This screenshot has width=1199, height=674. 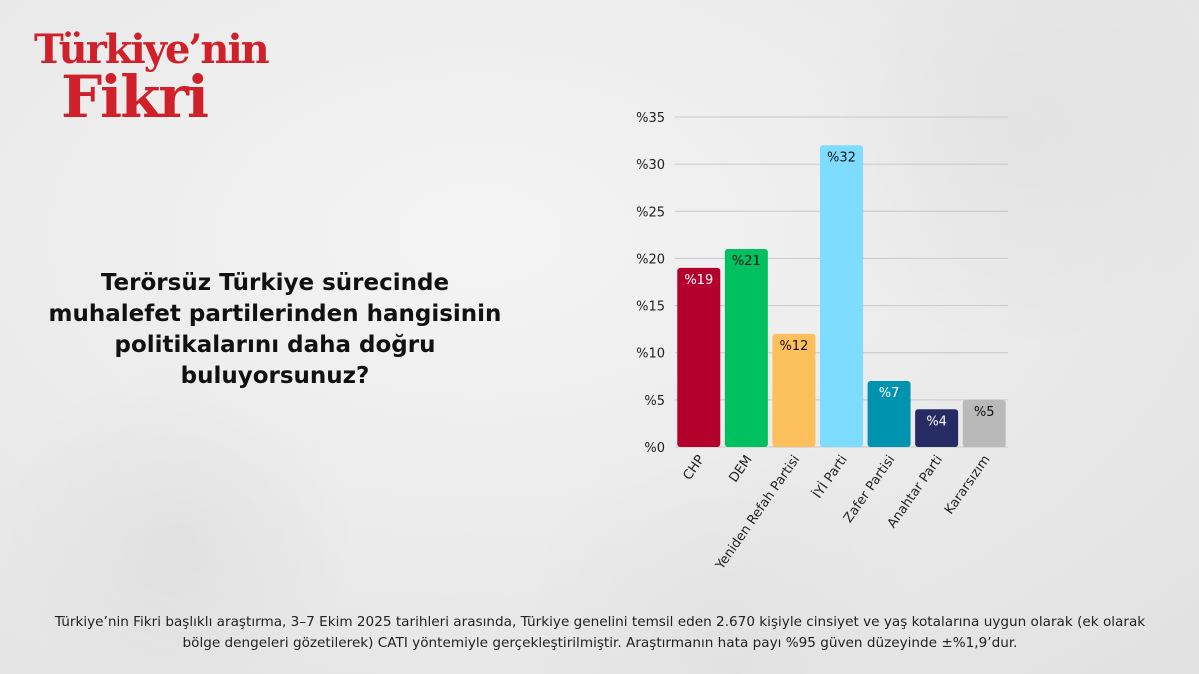 What do you see at coordinates (650, 307) in the screenshot?
I see `y-tick-label: %15` at bounding box center [650, 307].